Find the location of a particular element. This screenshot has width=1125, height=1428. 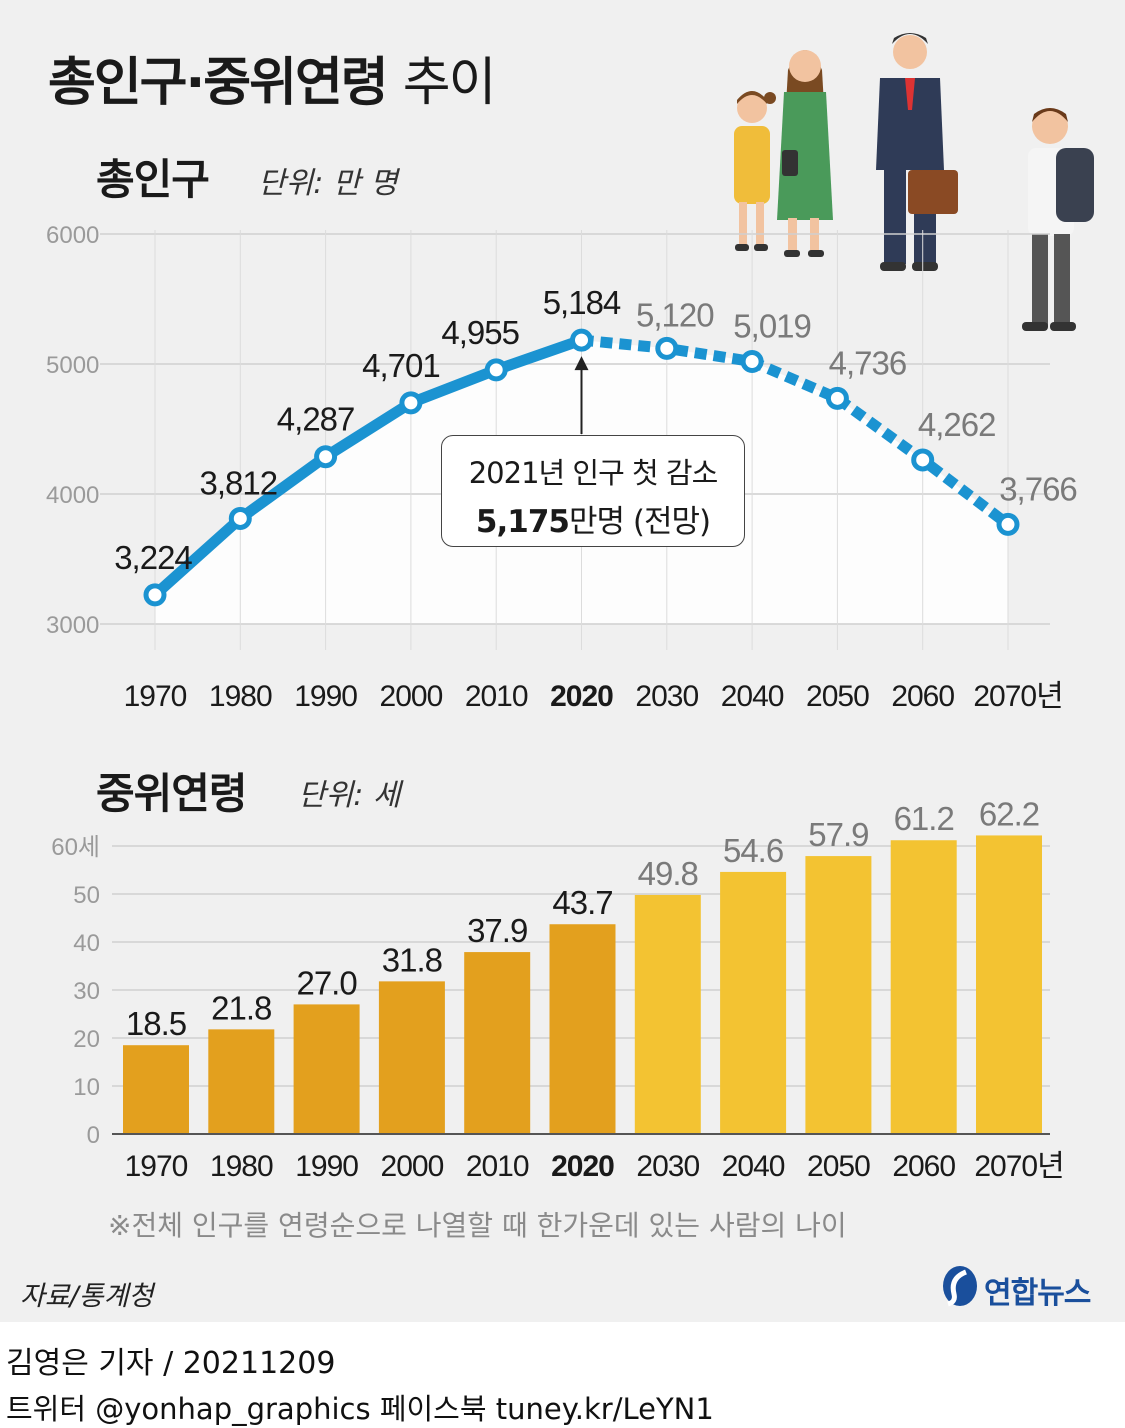

x-tick-label: 2010 is located at coordinates (497, 1166).